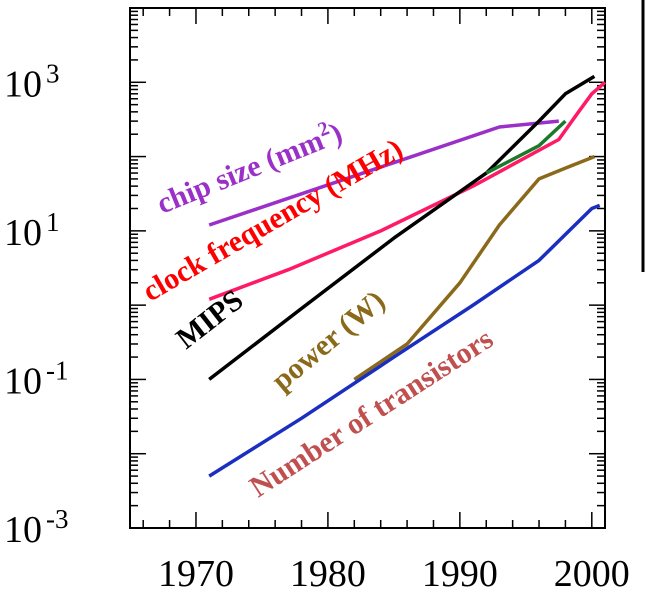  Describe the element at coordinates (36, 527) in the screenshot. I see `y-tick-label: 10 -3` at that location.